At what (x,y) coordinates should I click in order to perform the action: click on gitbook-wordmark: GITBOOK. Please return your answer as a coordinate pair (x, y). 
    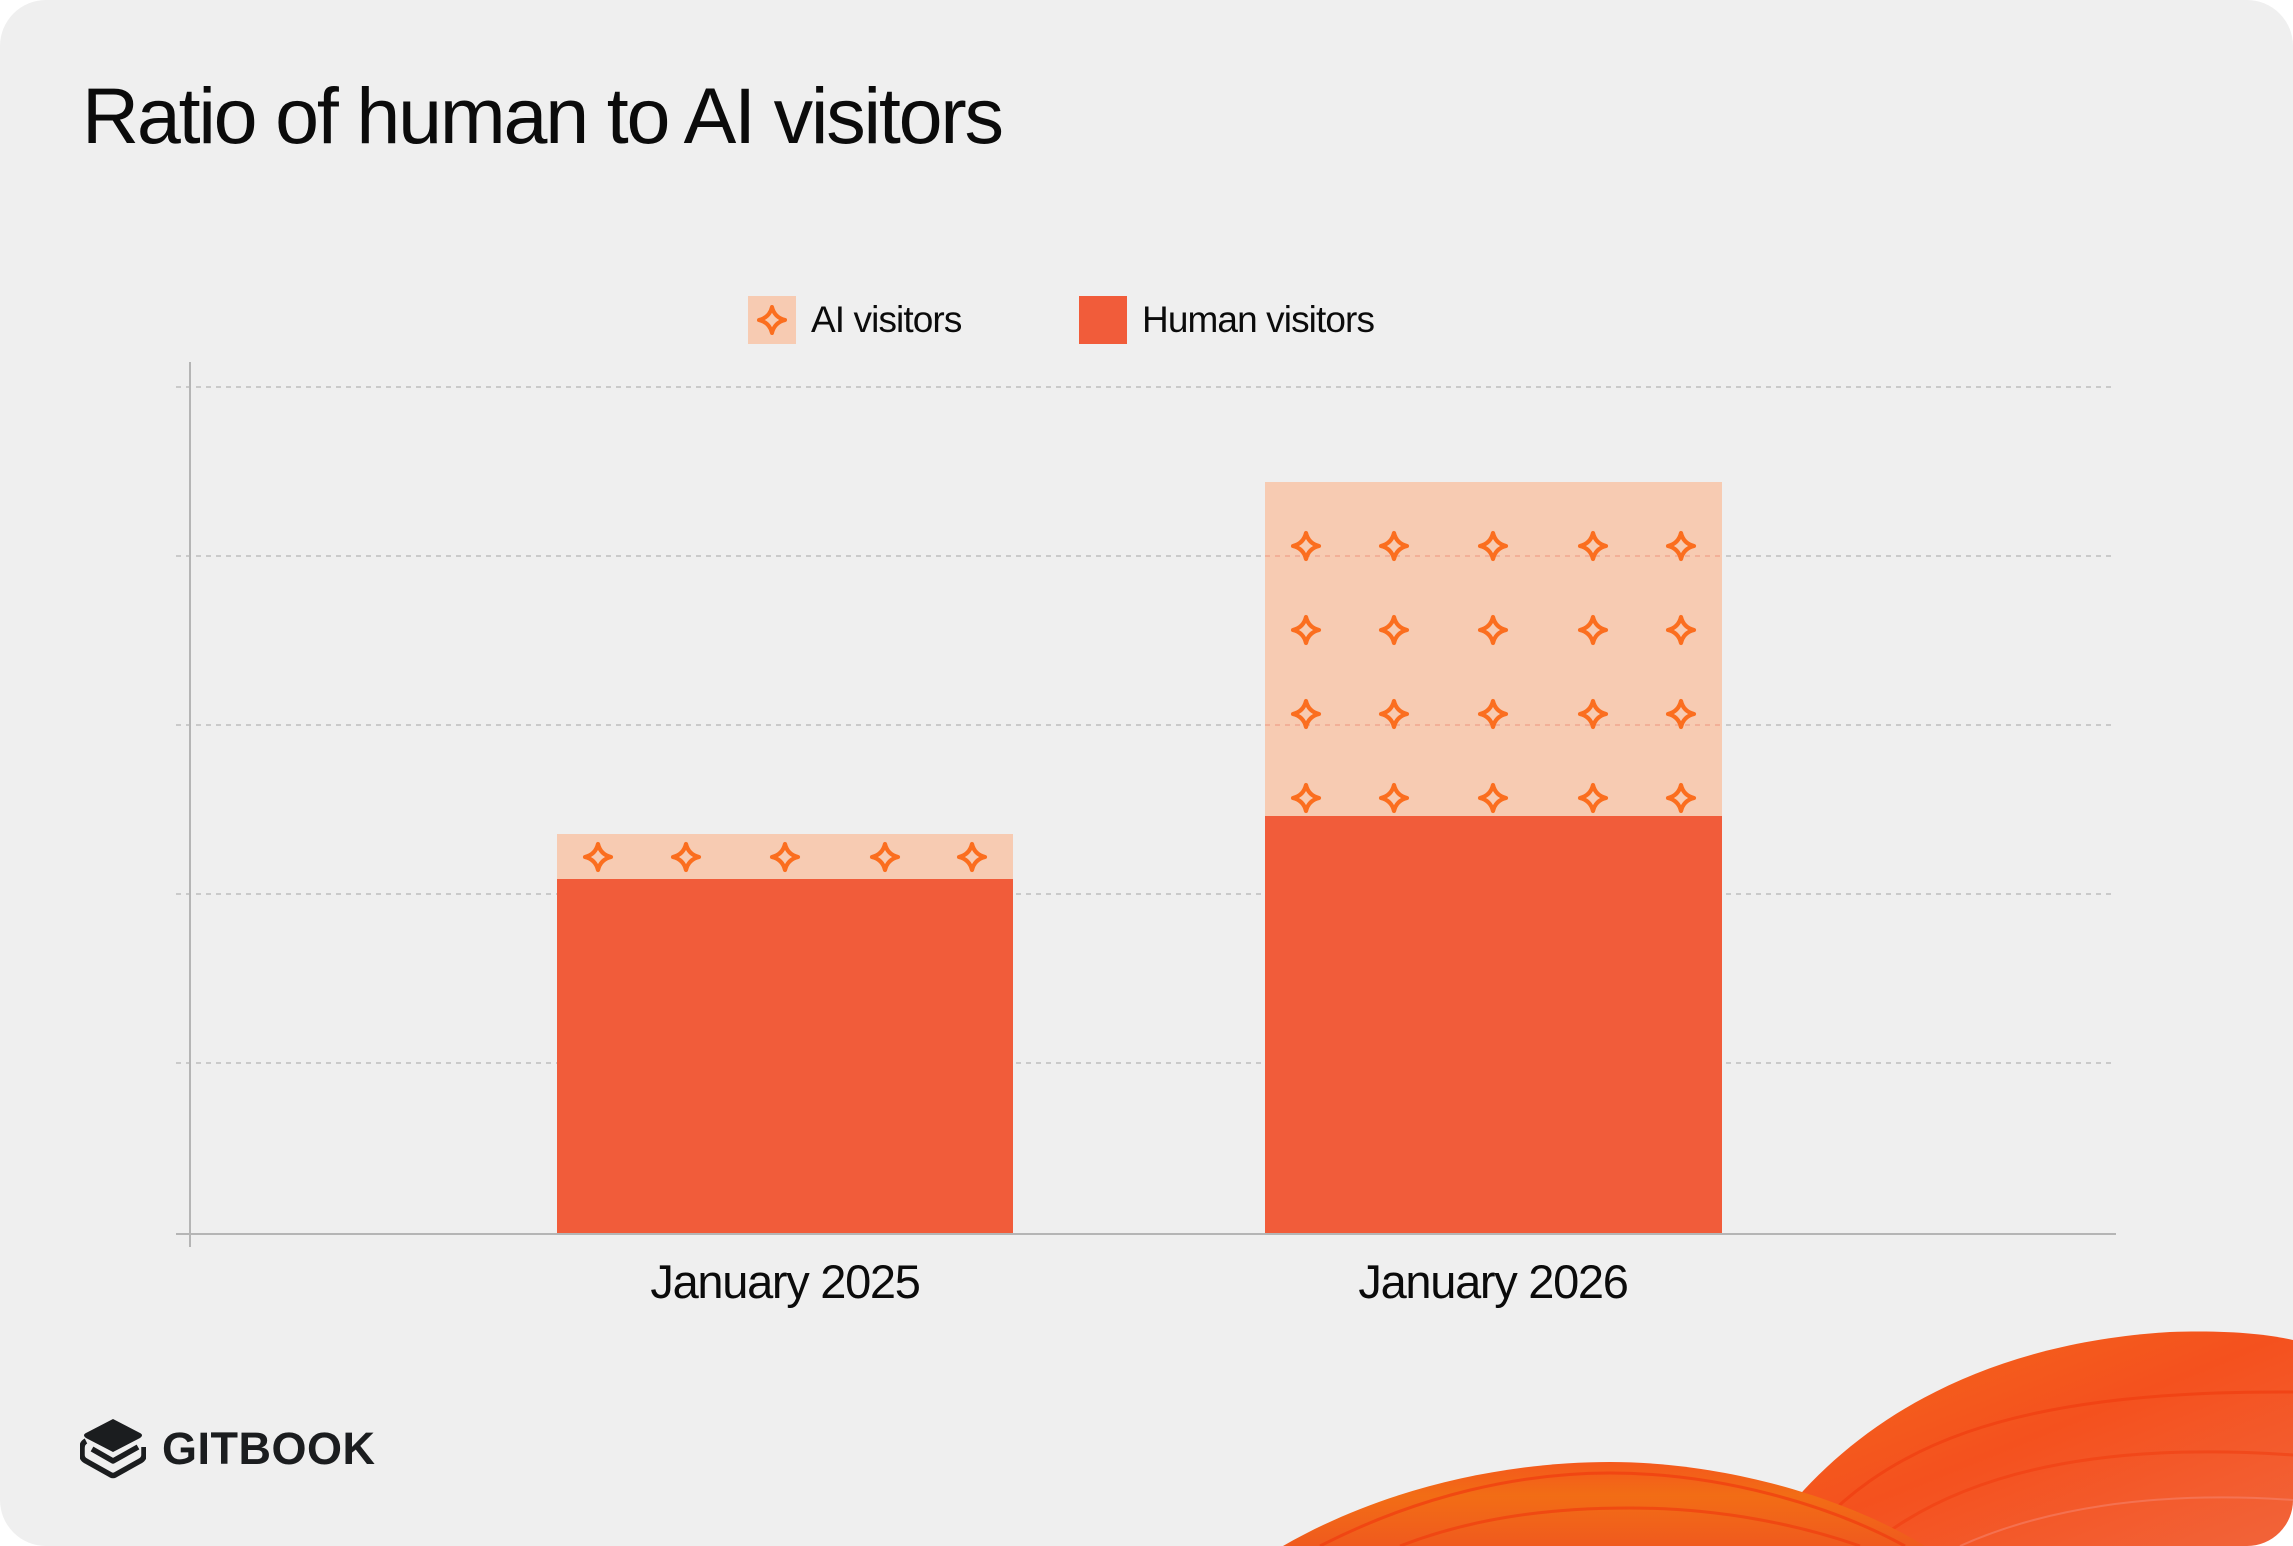
    Looking at the image, I should click on (269, 1448).